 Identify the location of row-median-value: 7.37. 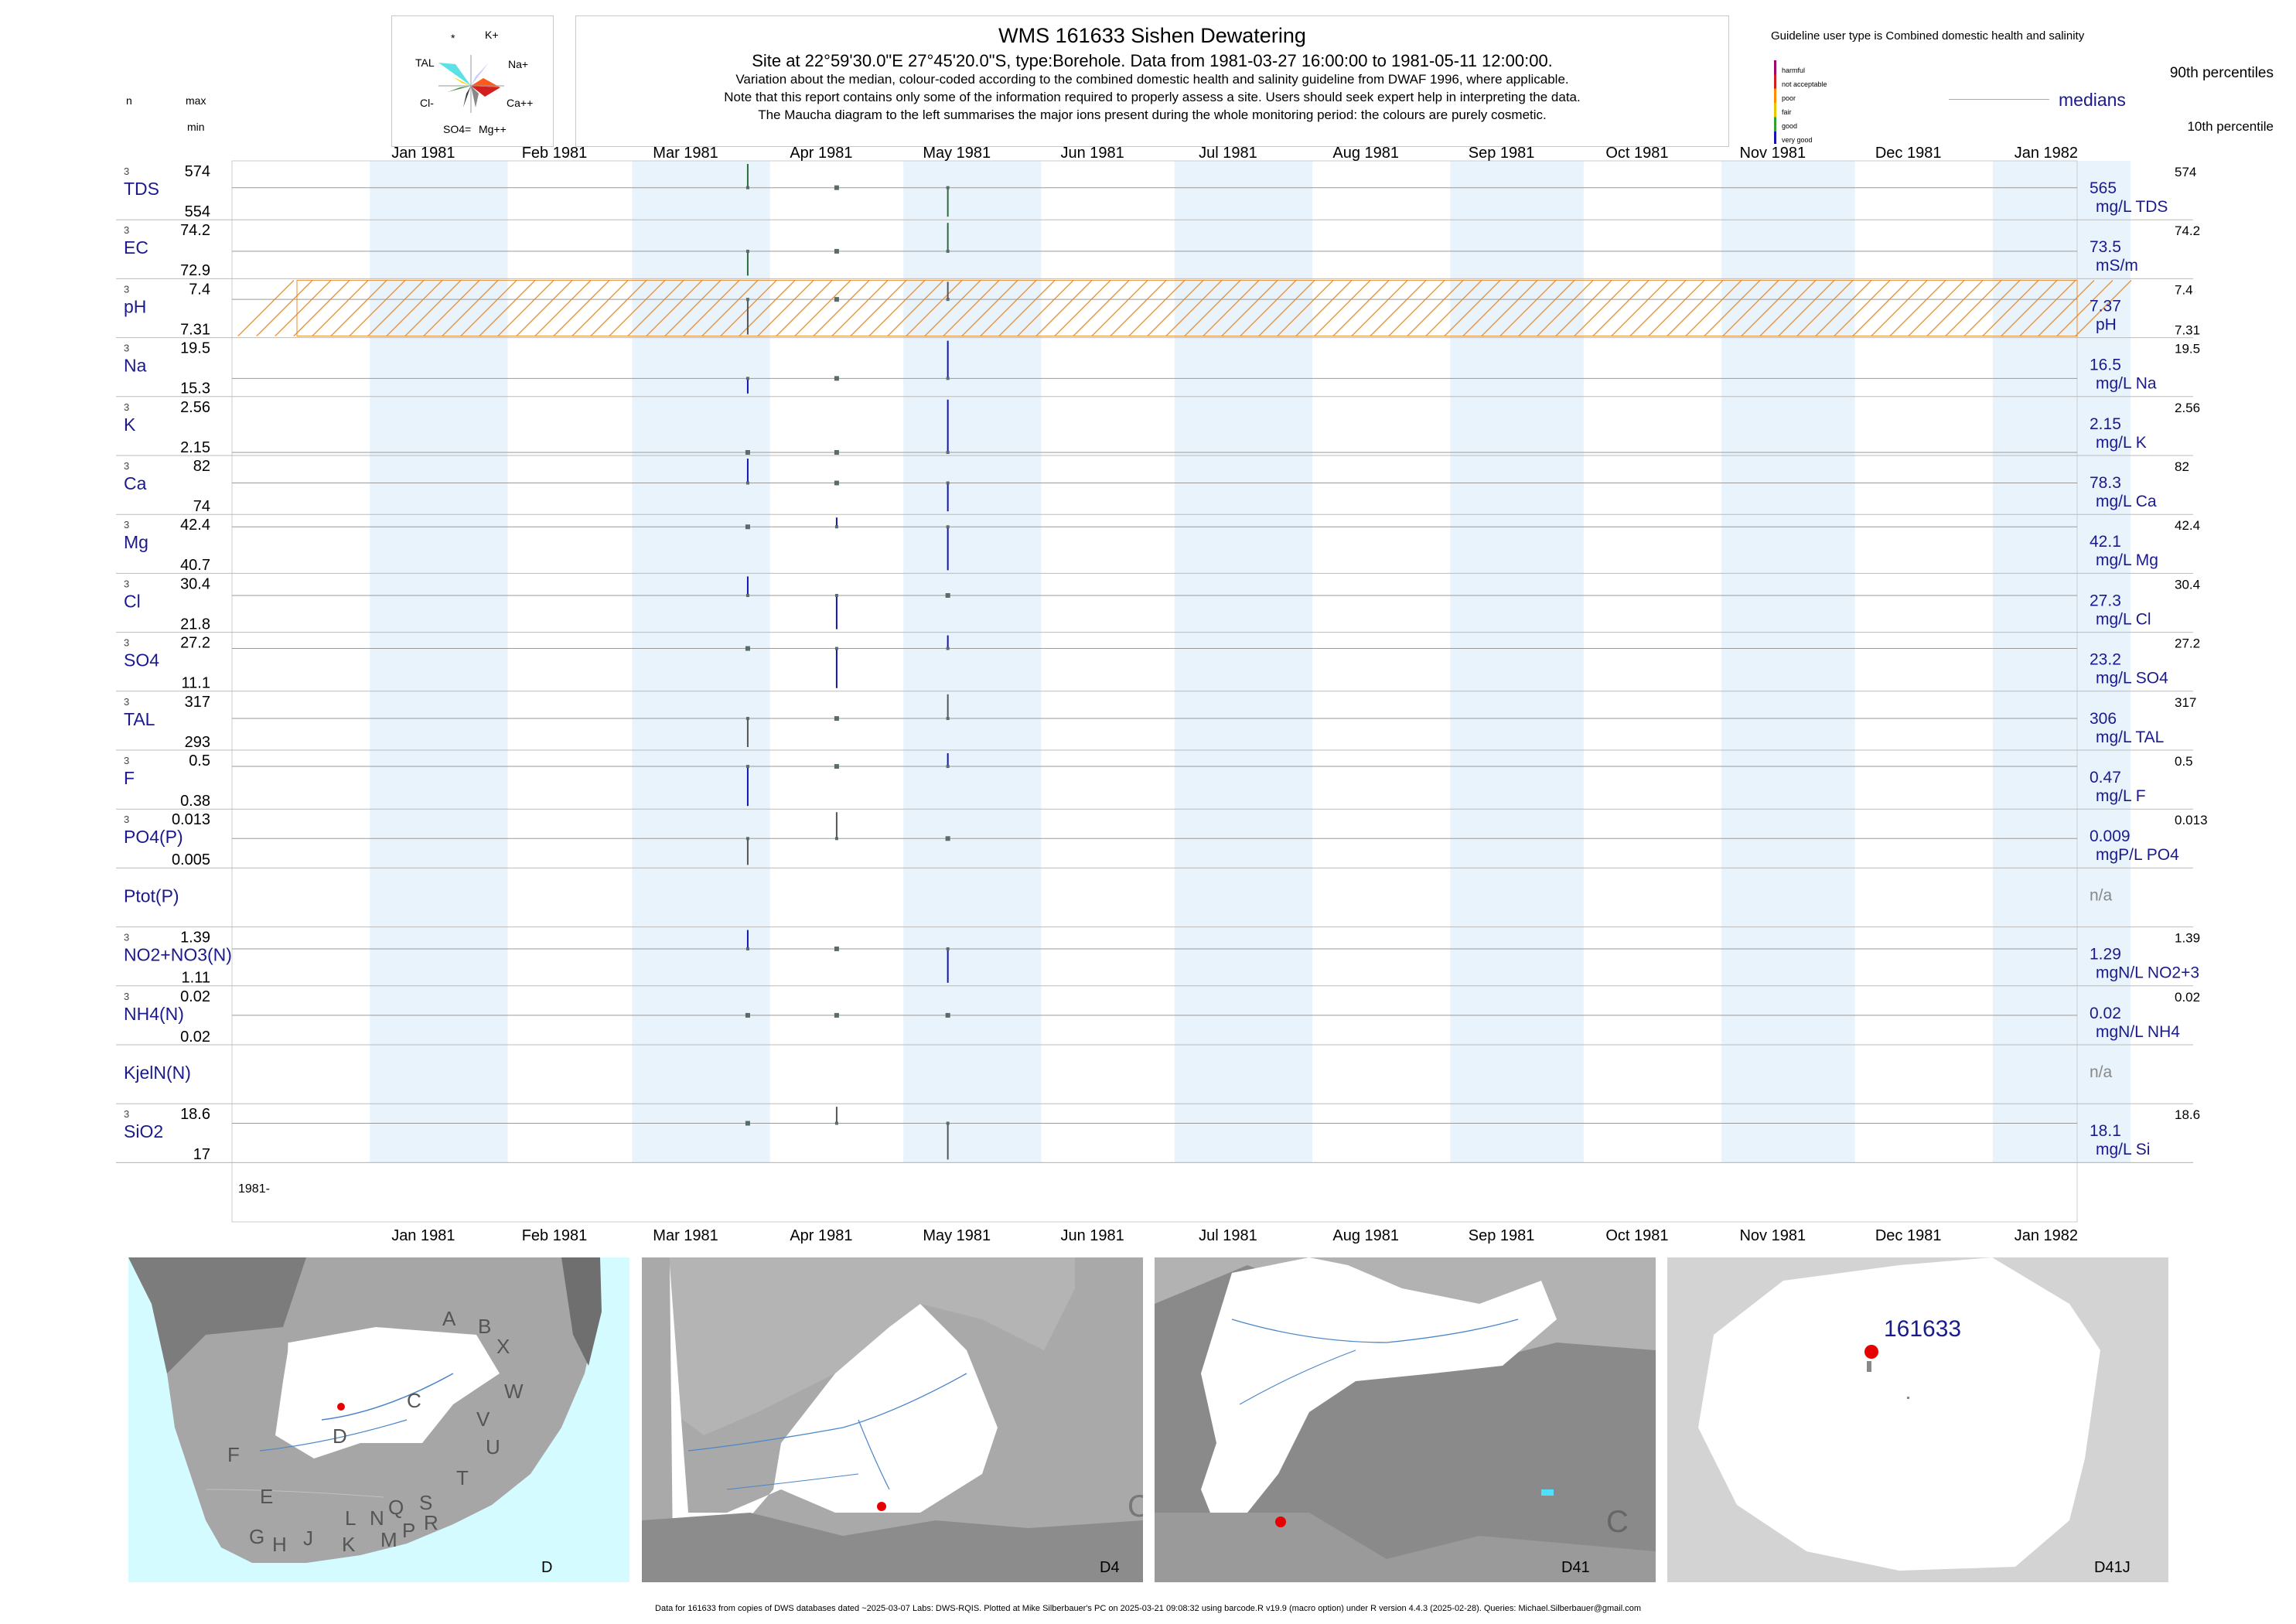
(2105, 306).